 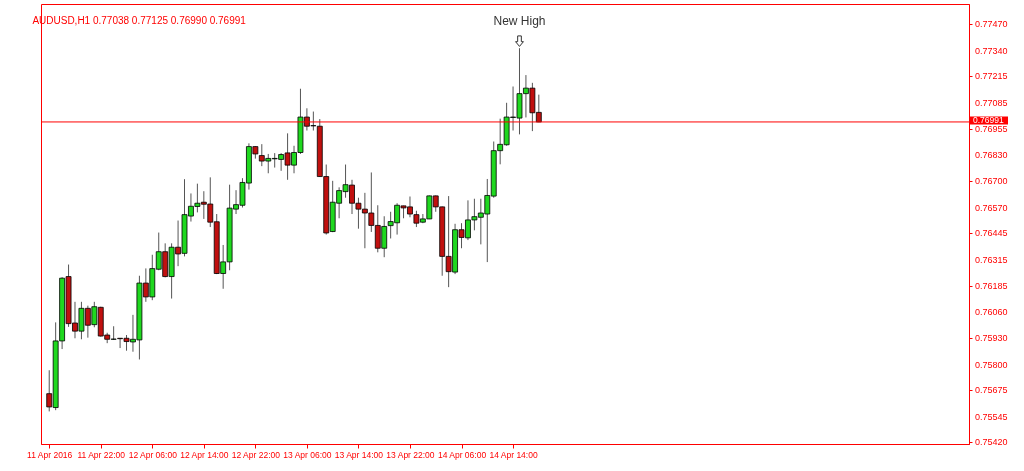 I want to click on y-tick-label: 0.76570, so click(x=991, y=207).